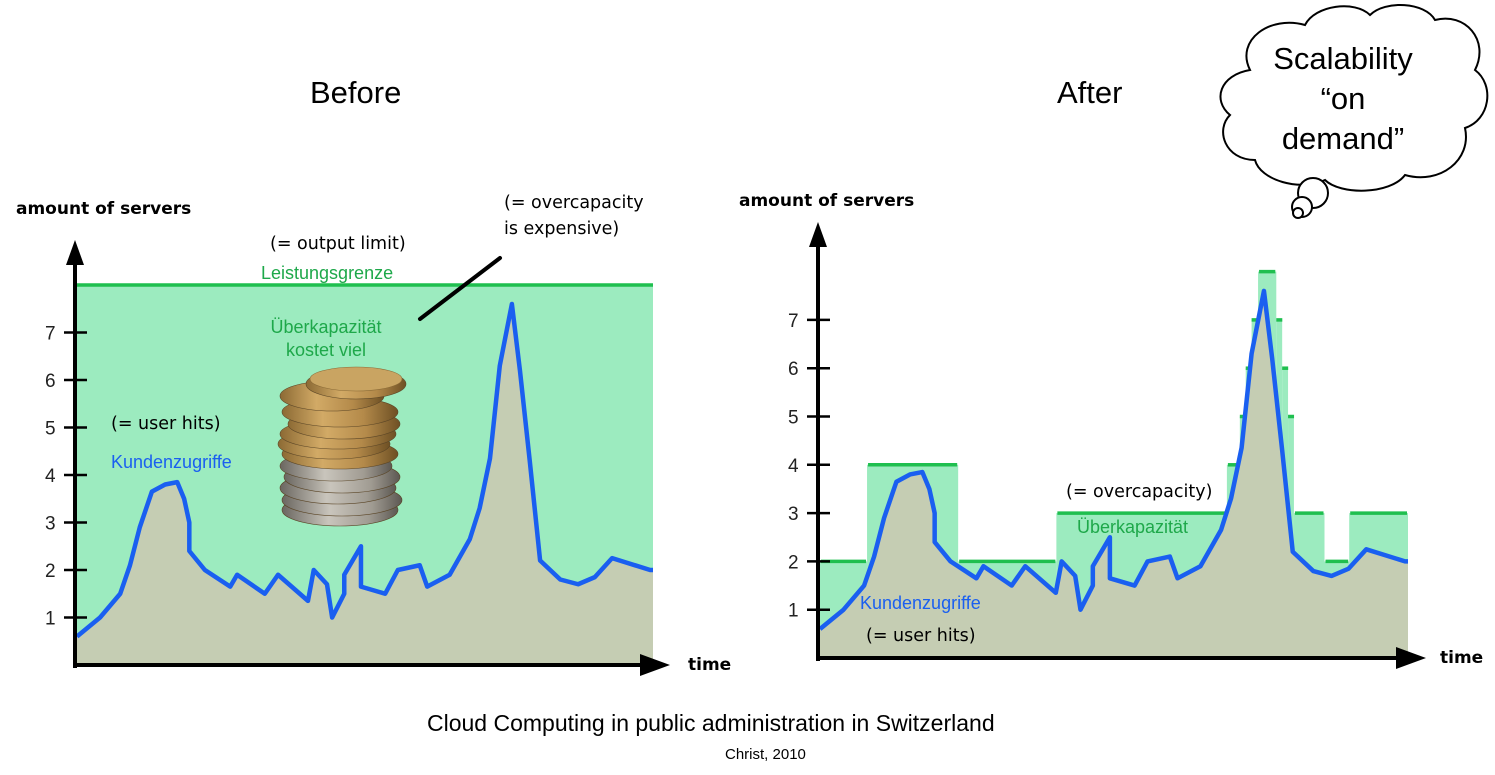  I want to click on output-limit-note: (= output limit), so click(338, 244).